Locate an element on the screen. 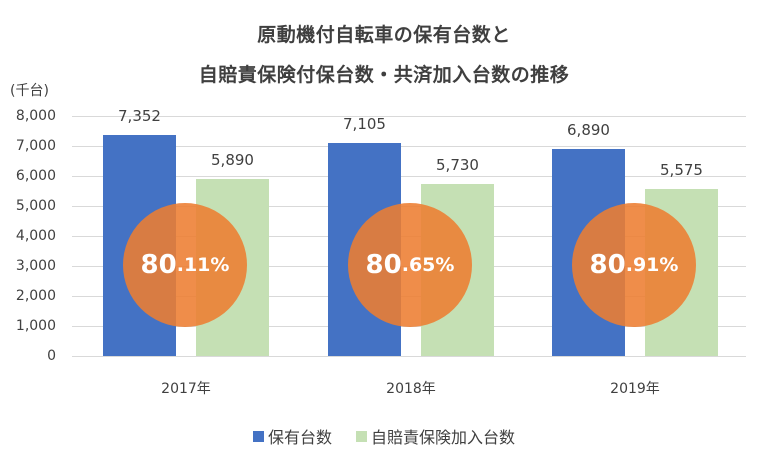  y-tick-label: 8,000 is located at coordinates (35, 116).